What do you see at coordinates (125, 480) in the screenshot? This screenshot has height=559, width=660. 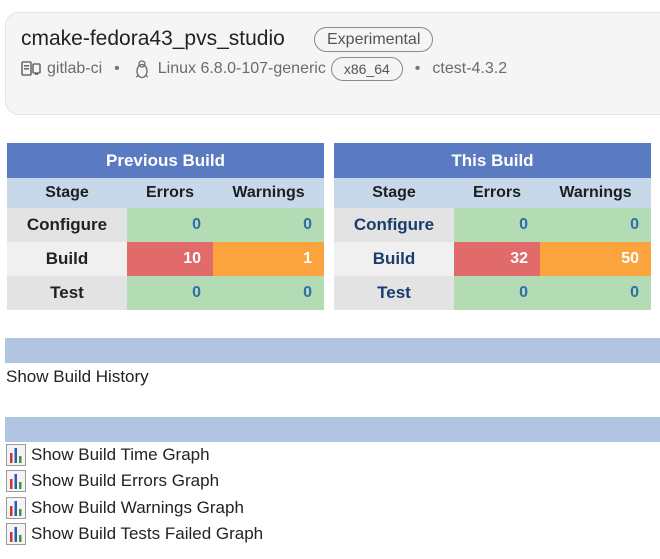 I see `graph-label: Show Build Errors Graph` at bounding box center [125, 480].